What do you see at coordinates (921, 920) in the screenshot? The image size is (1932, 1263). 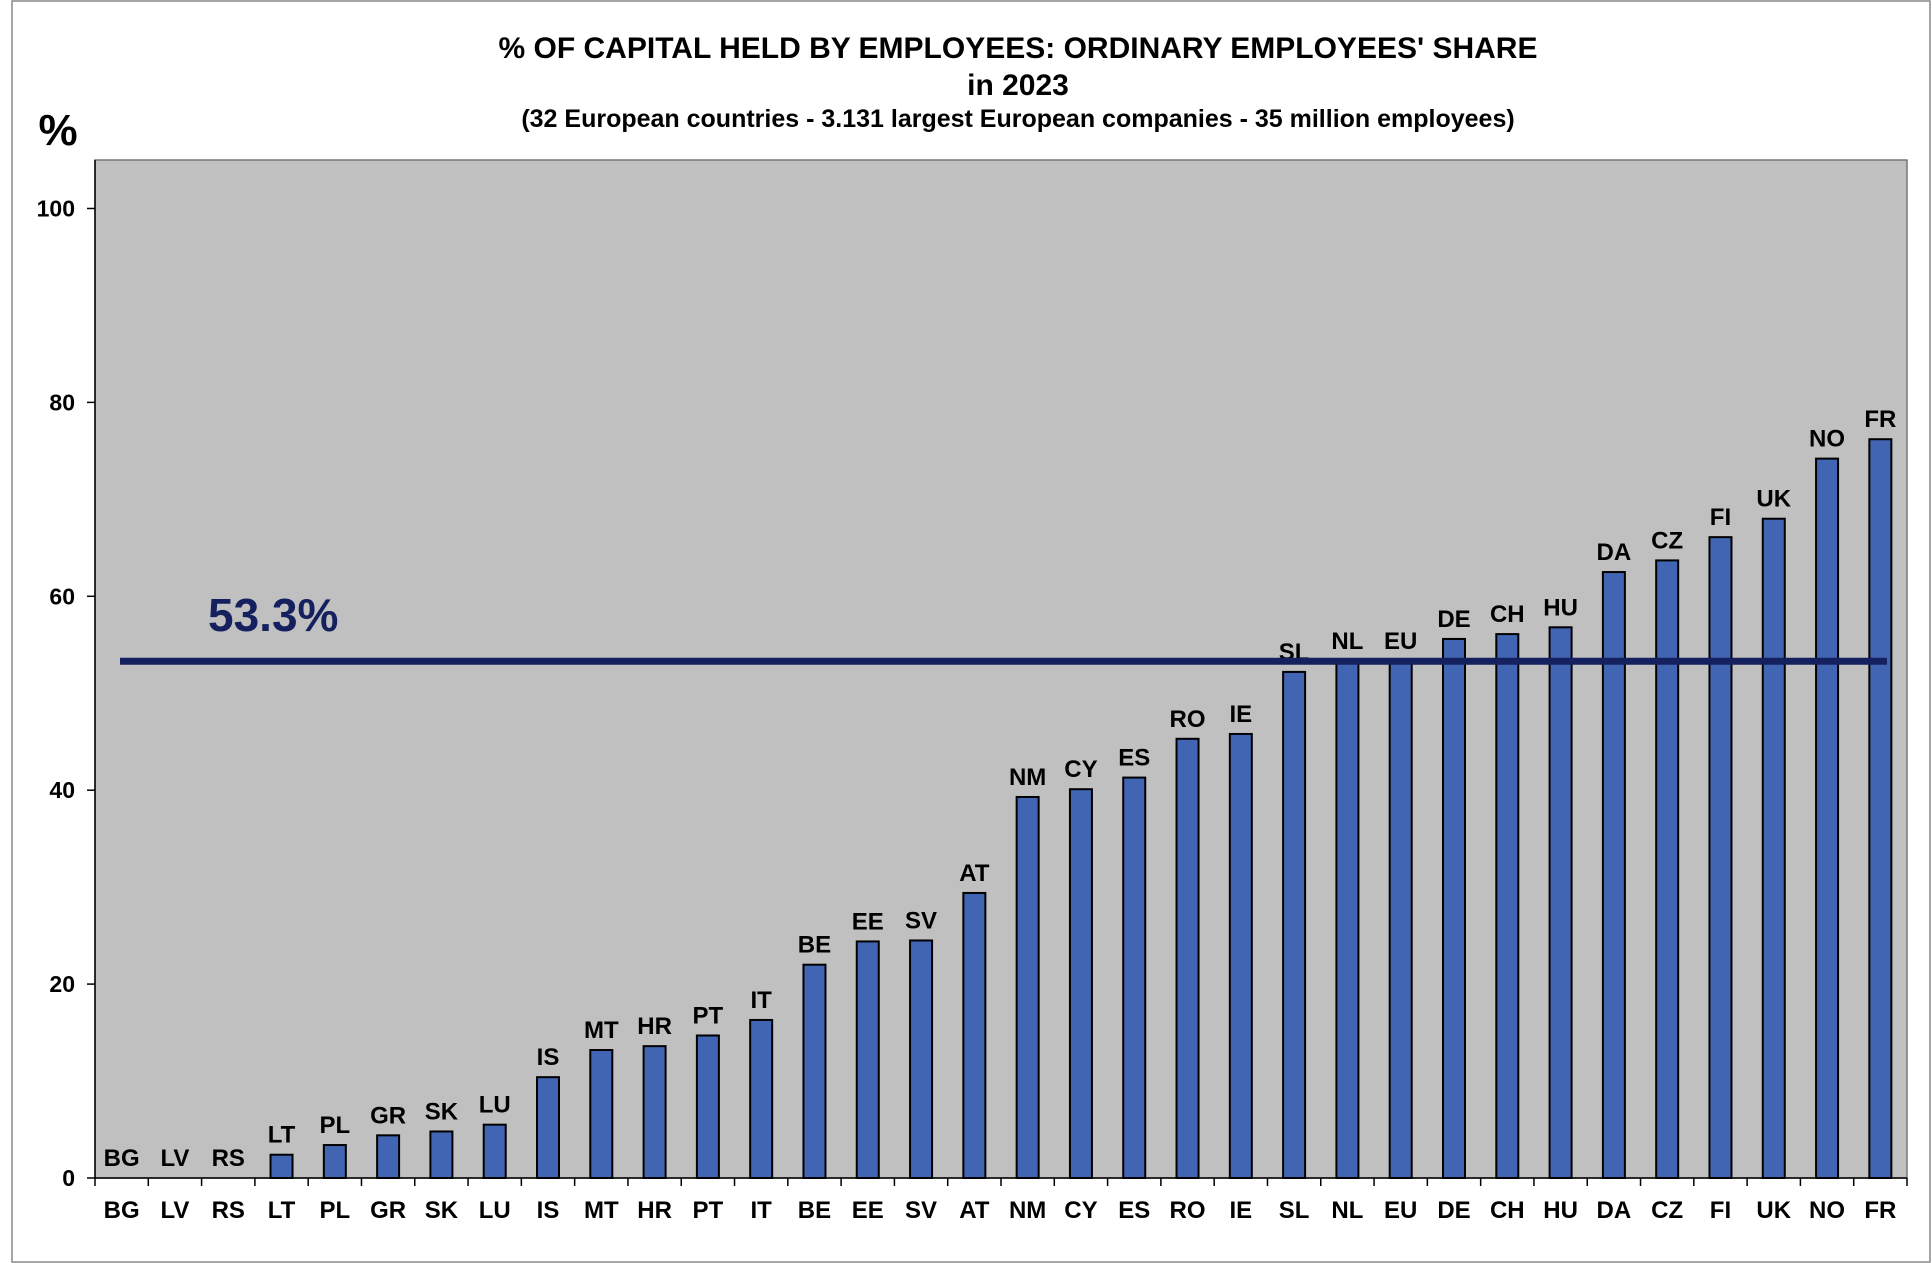 I see `bar-label: SV` at bounding box center [921, 920].